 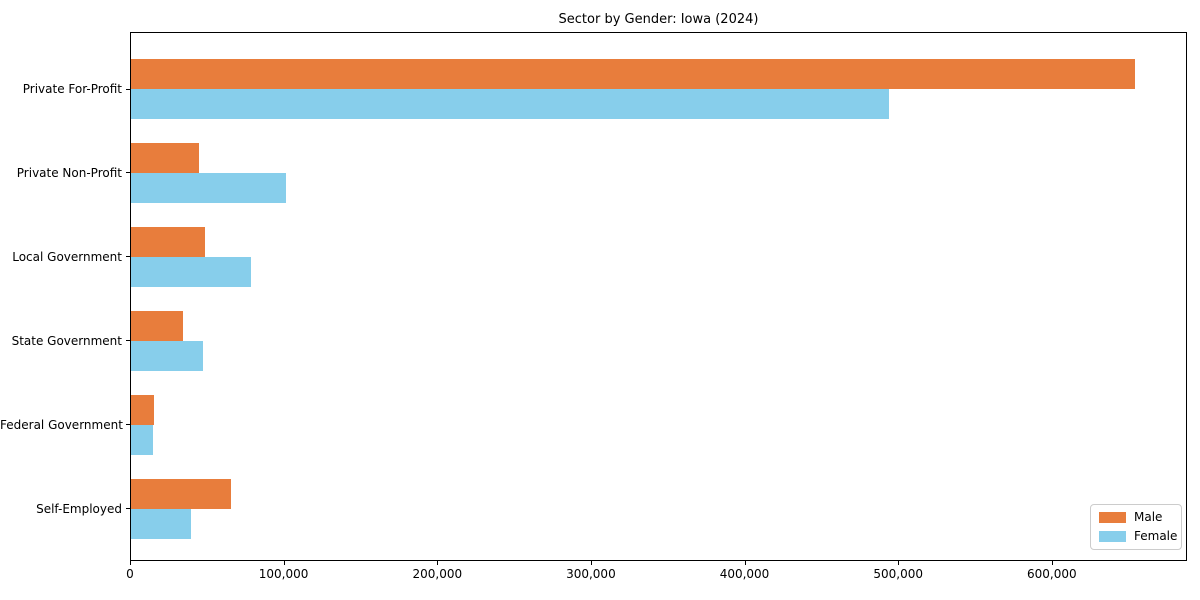 I want to click on ytick-label-private-non-profit: Private Non-Profit, so click(x=69, y=172).